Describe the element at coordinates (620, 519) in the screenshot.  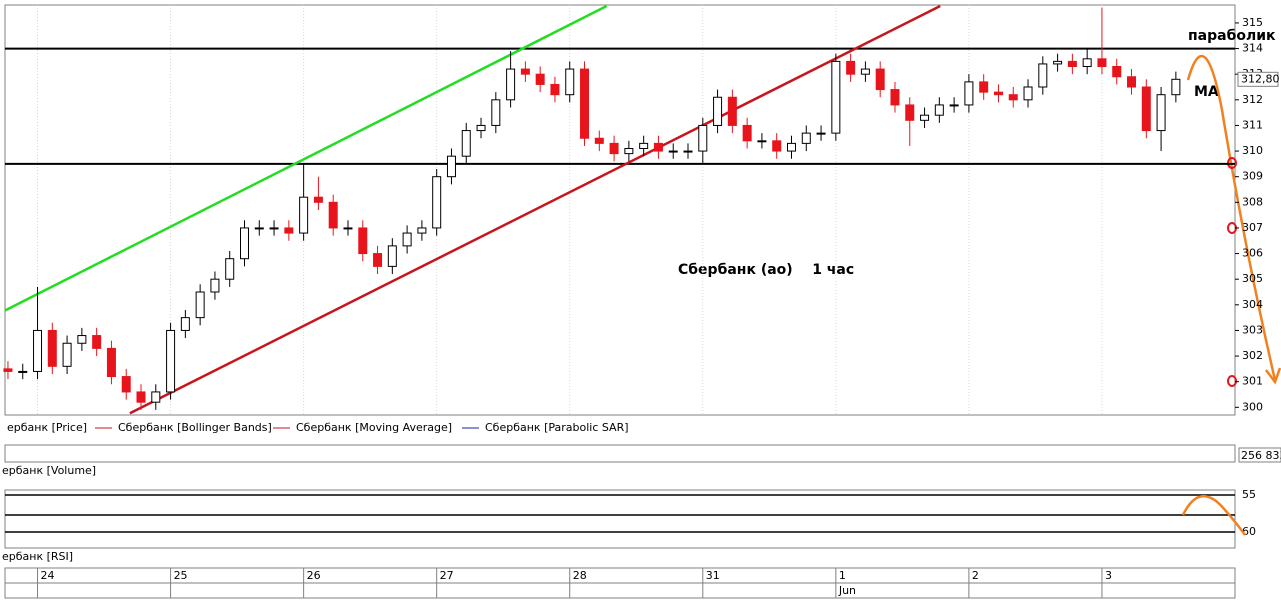
I see `rsi-panel` at that location.